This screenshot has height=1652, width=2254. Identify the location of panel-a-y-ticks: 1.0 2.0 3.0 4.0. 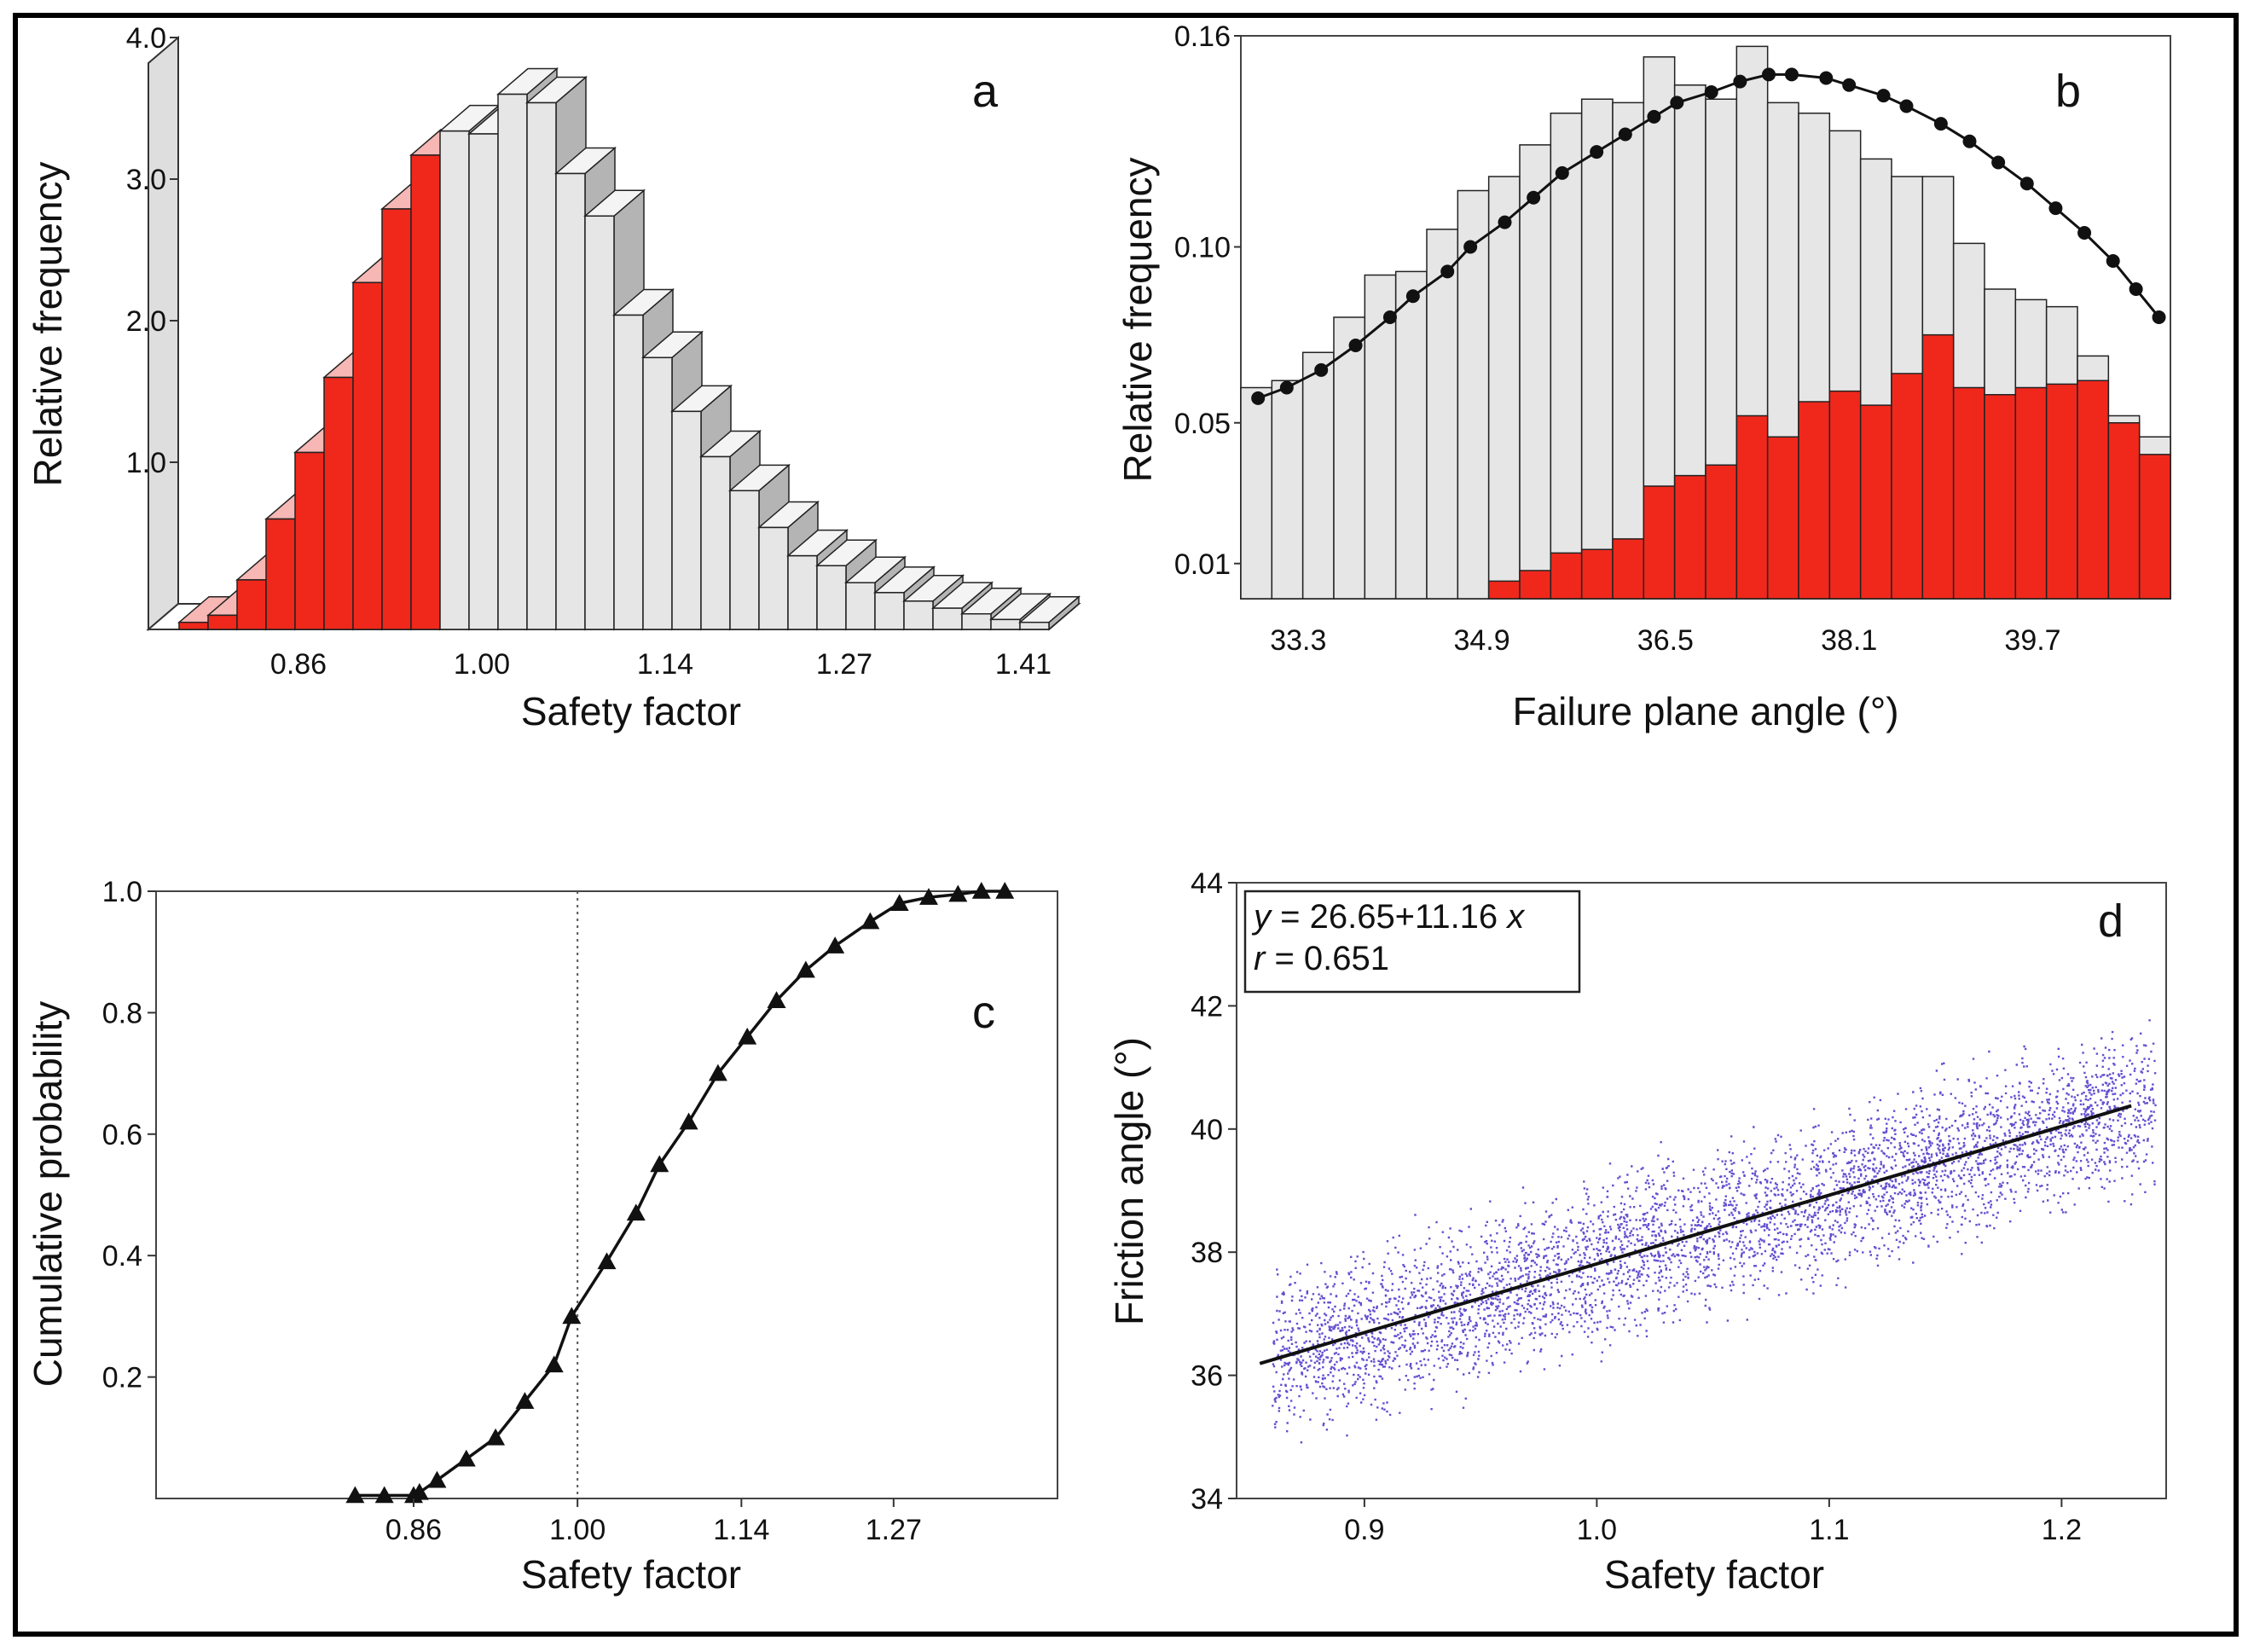
(152, 250).